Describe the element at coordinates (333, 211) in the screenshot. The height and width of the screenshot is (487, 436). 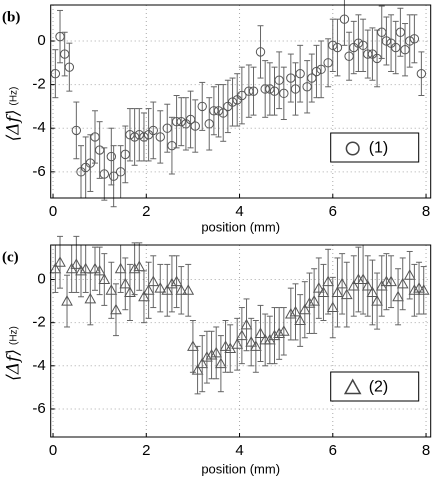
I see `x-tick-label: 6` at that location.